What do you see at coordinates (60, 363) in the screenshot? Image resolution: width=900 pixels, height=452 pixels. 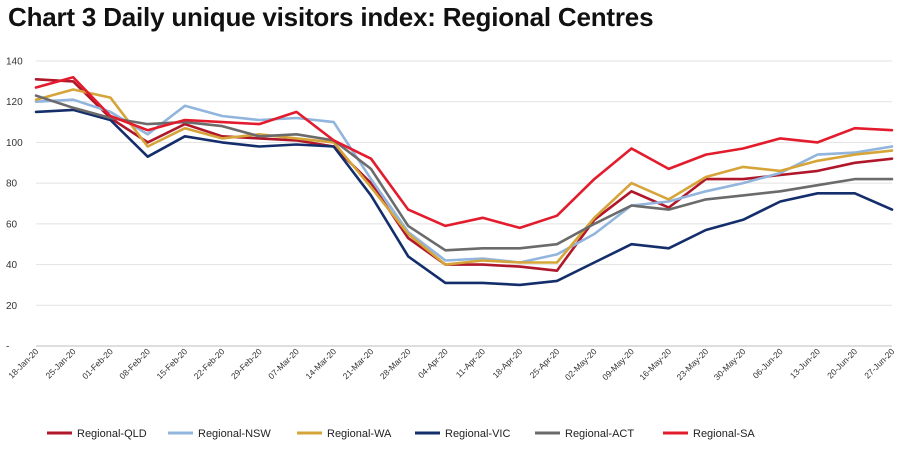 I see `x-tick-label: 25-Jan-20` at bounding box center [60, 363].